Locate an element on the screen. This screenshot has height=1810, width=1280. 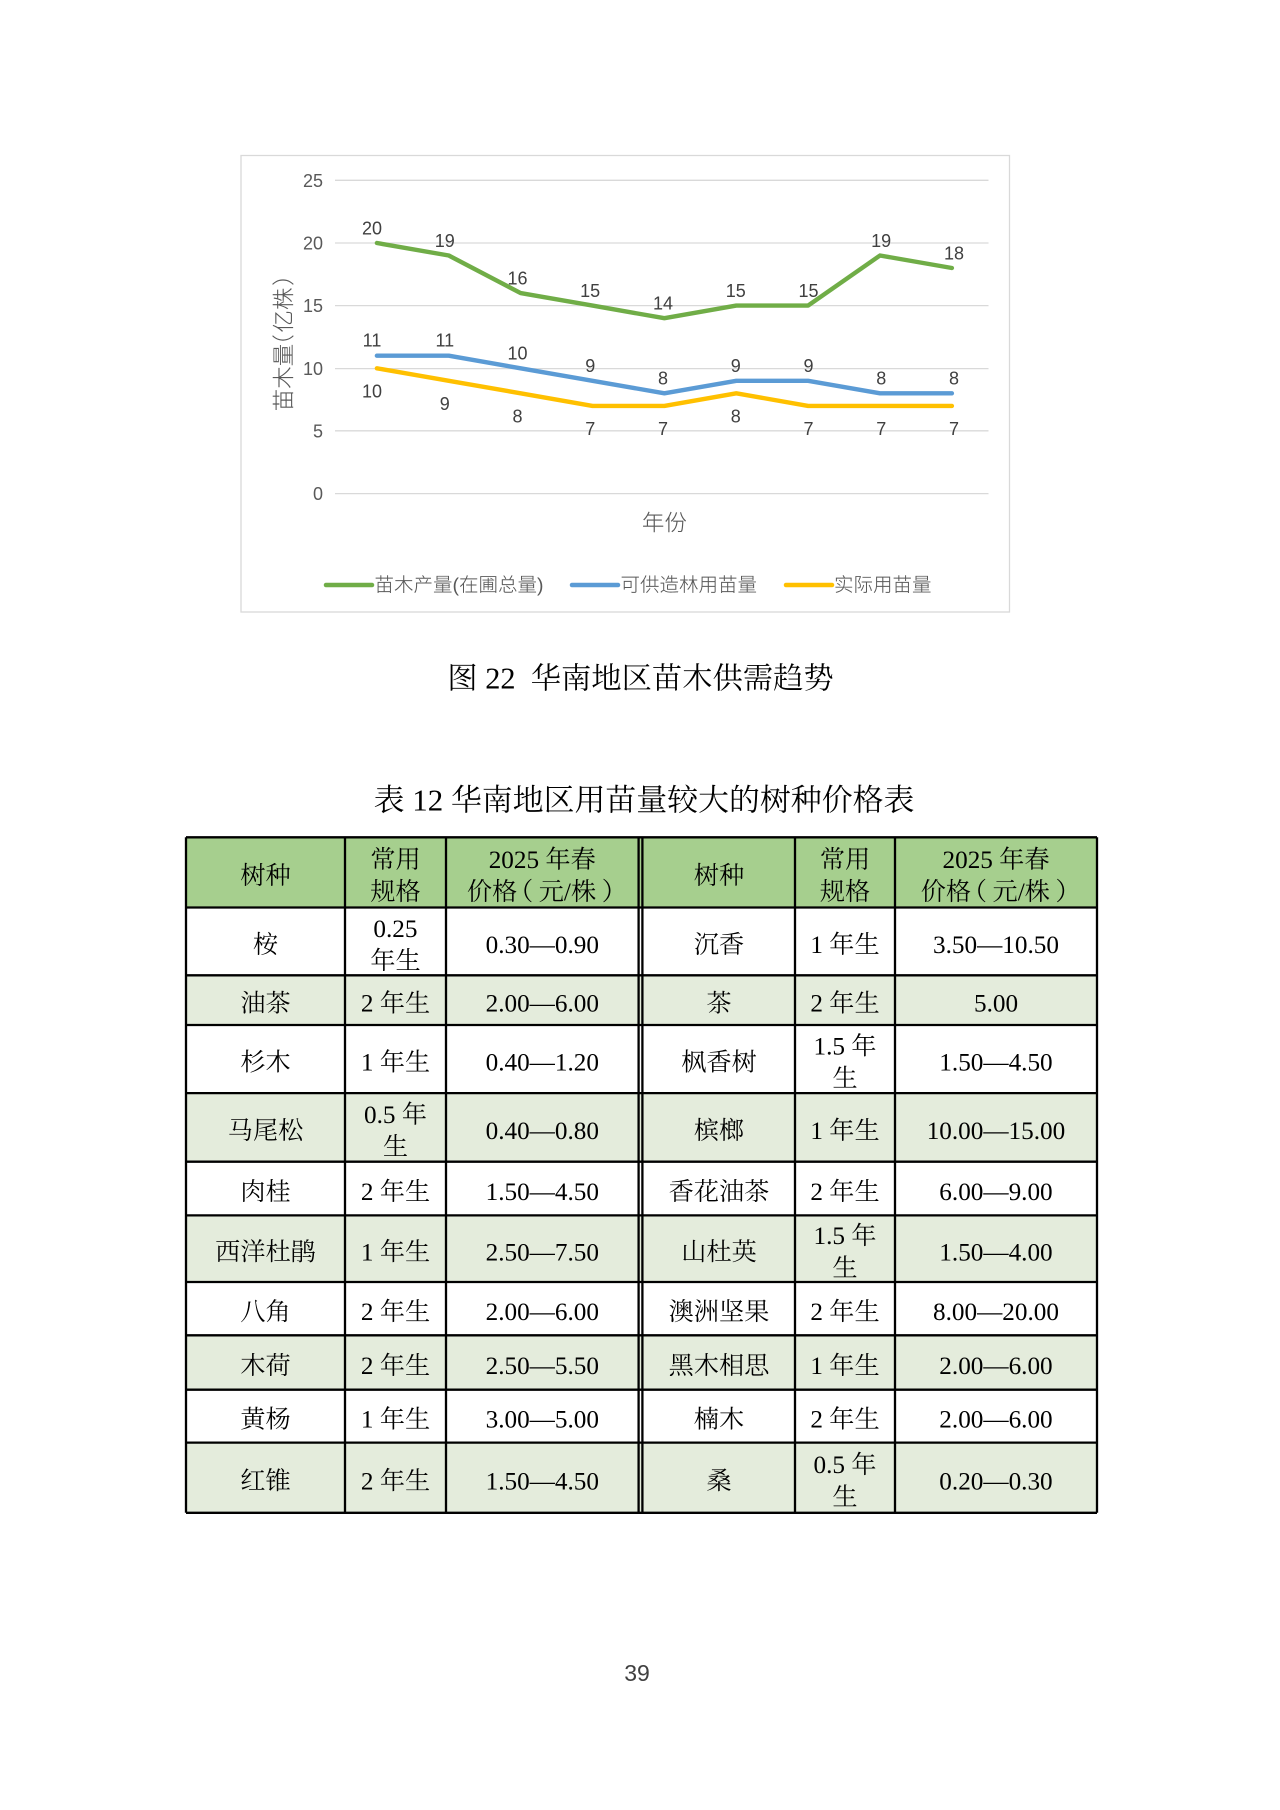
svg-text: 10.00—15.00 is located at coordinates (996, 1131).